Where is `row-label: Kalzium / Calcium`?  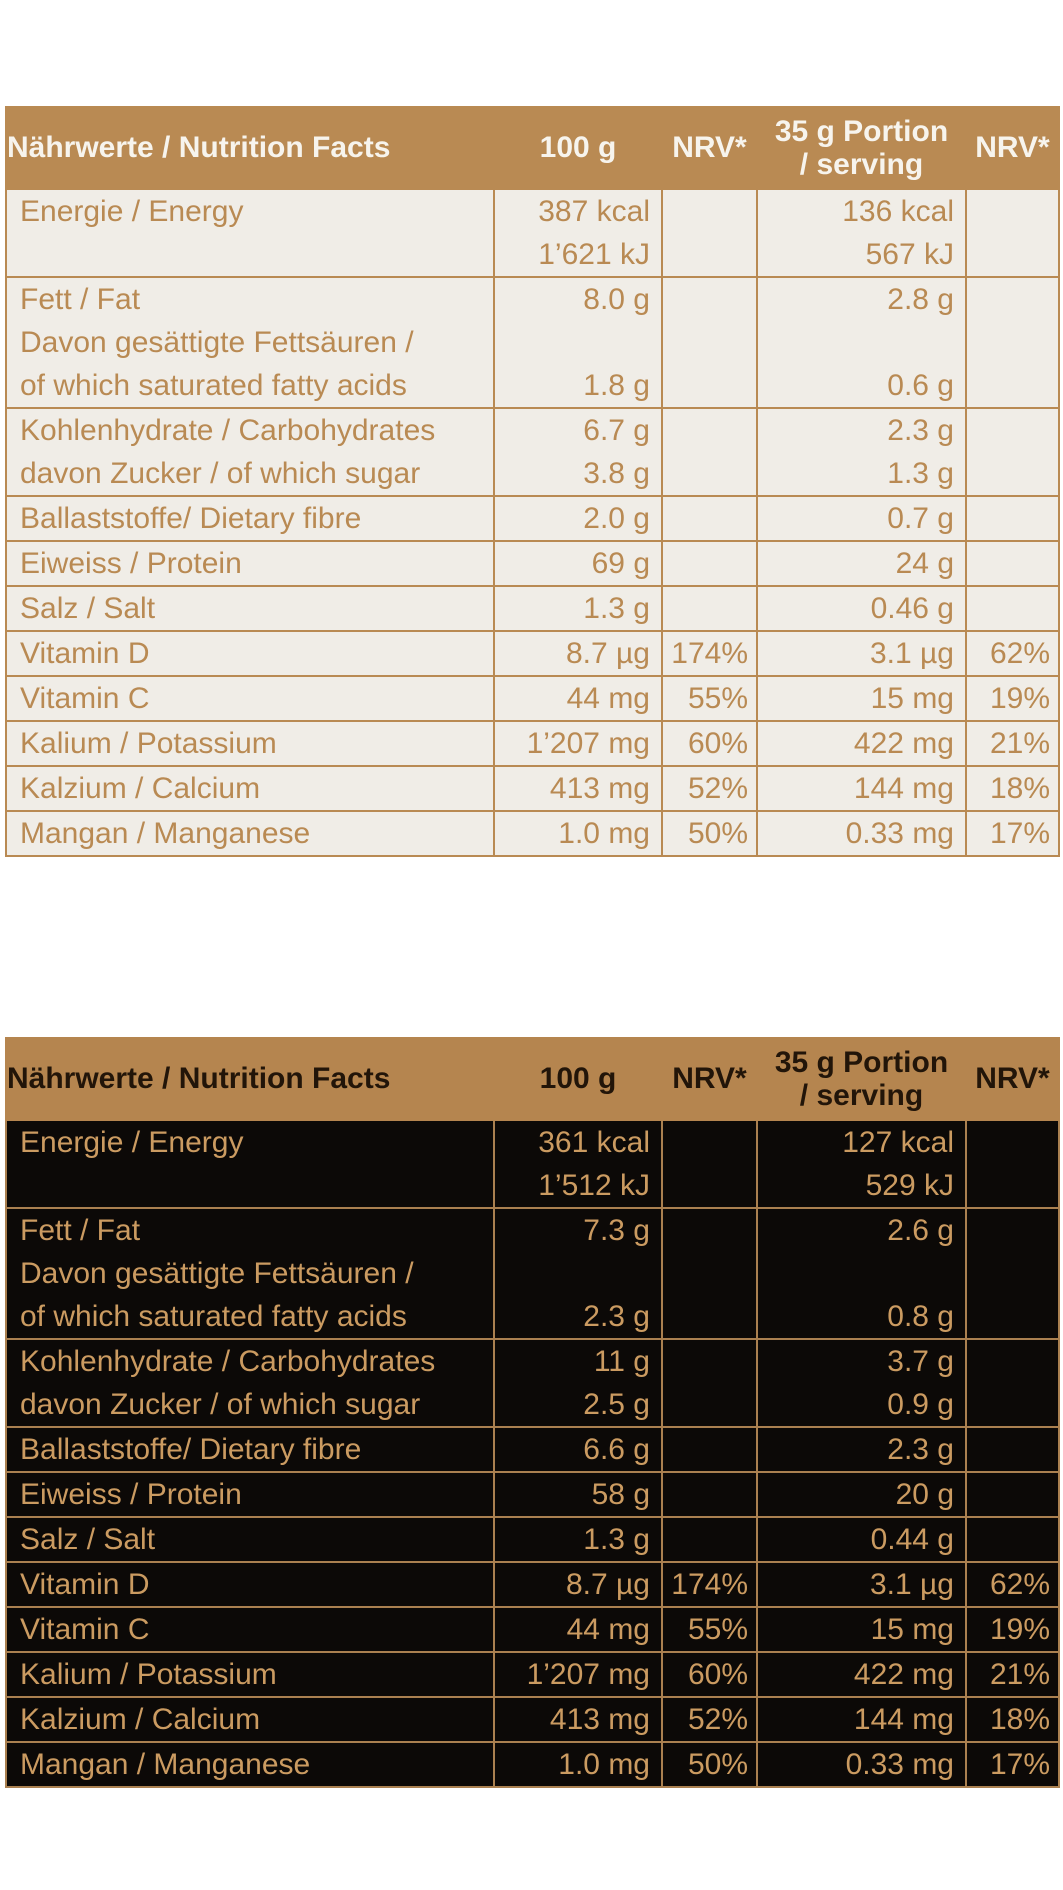 row-label: Kalzium / Calcium is located at coordinates (140, 788).